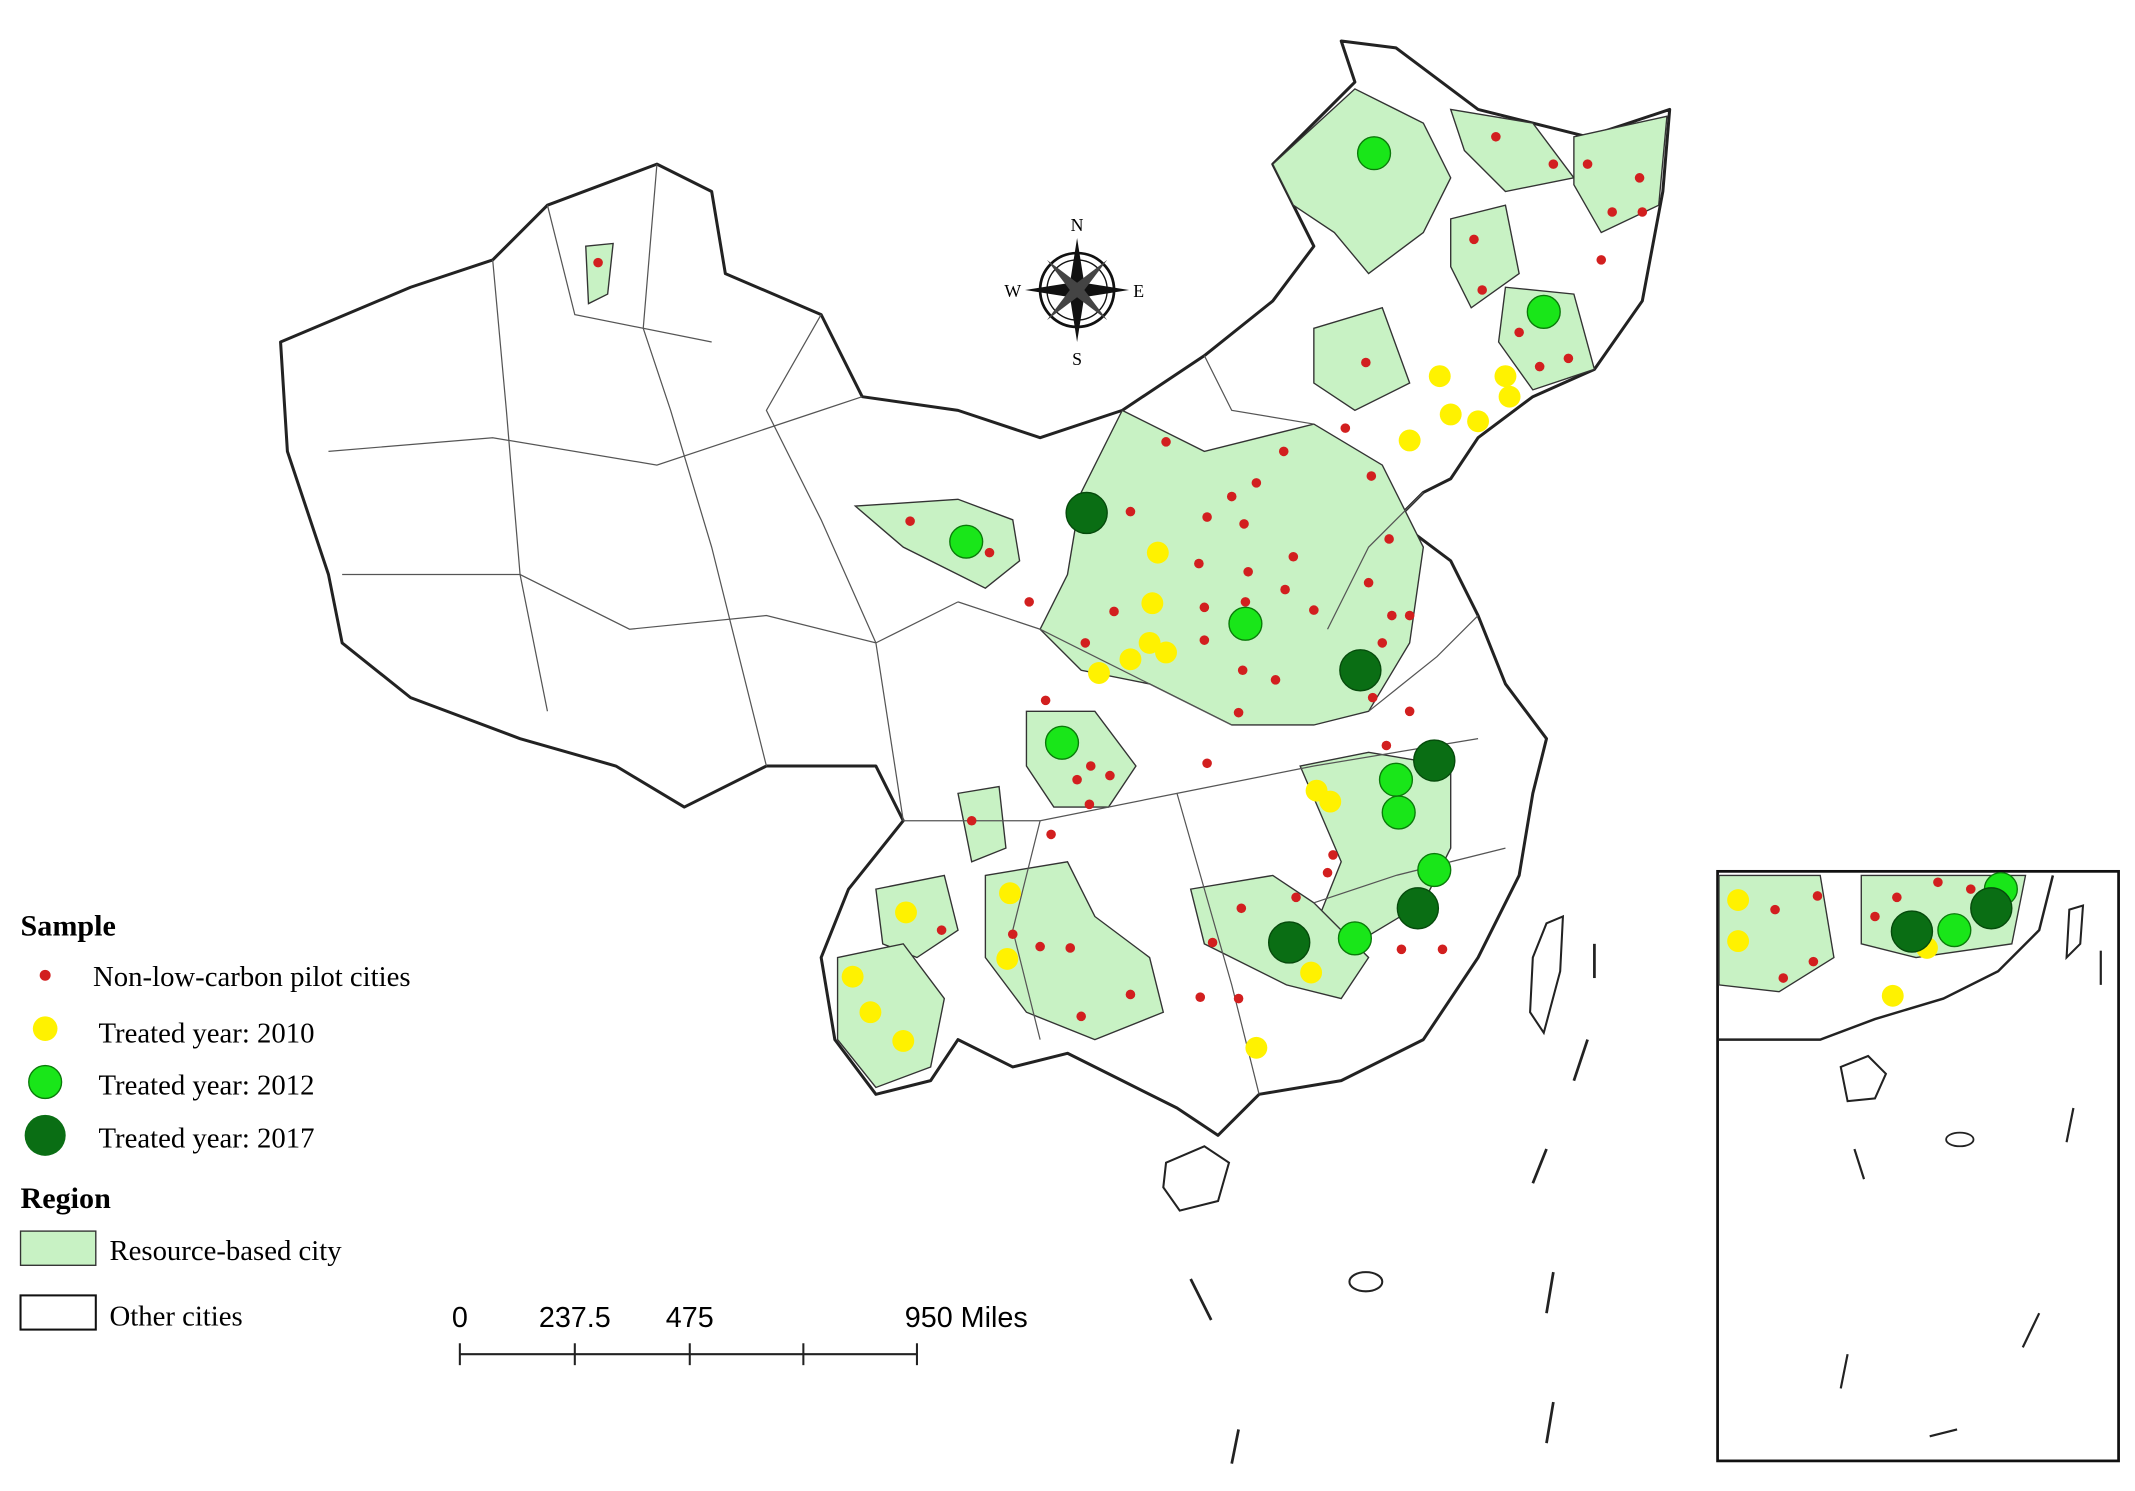 The height and width of the screenshot is (1491, 2135). What do you see at coordinates (68, 926) in the screenshot?
I see `legend-title: Sample` at bounding box center [68, 926].